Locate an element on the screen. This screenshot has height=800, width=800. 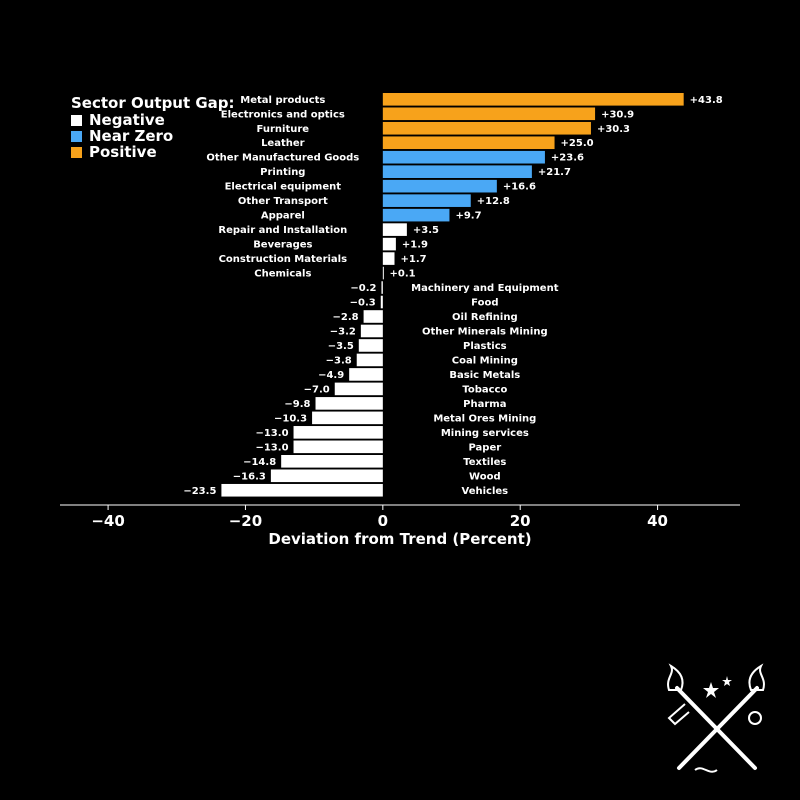
bar-other-manufactured-goods is located at coordinates (463, 157).